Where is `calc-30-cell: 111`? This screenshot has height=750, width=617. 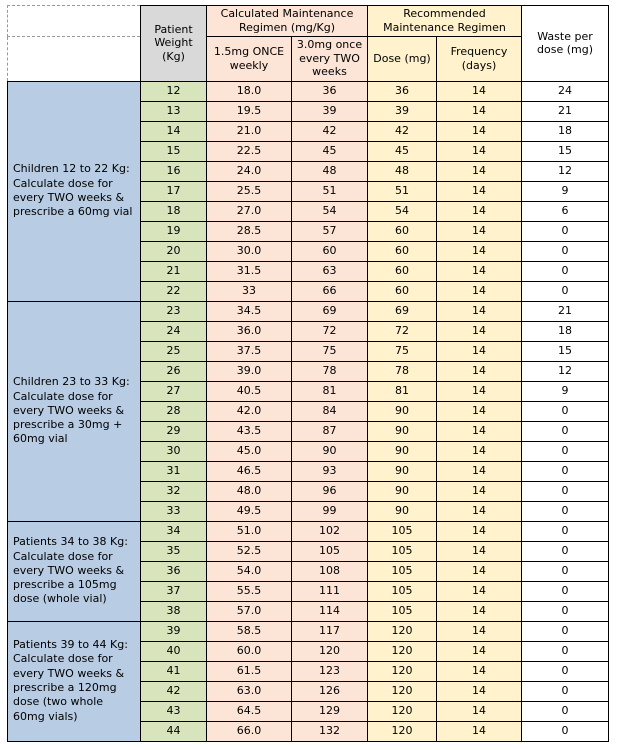 calc-30-cell: 111 is located at coordinates (329, 591).